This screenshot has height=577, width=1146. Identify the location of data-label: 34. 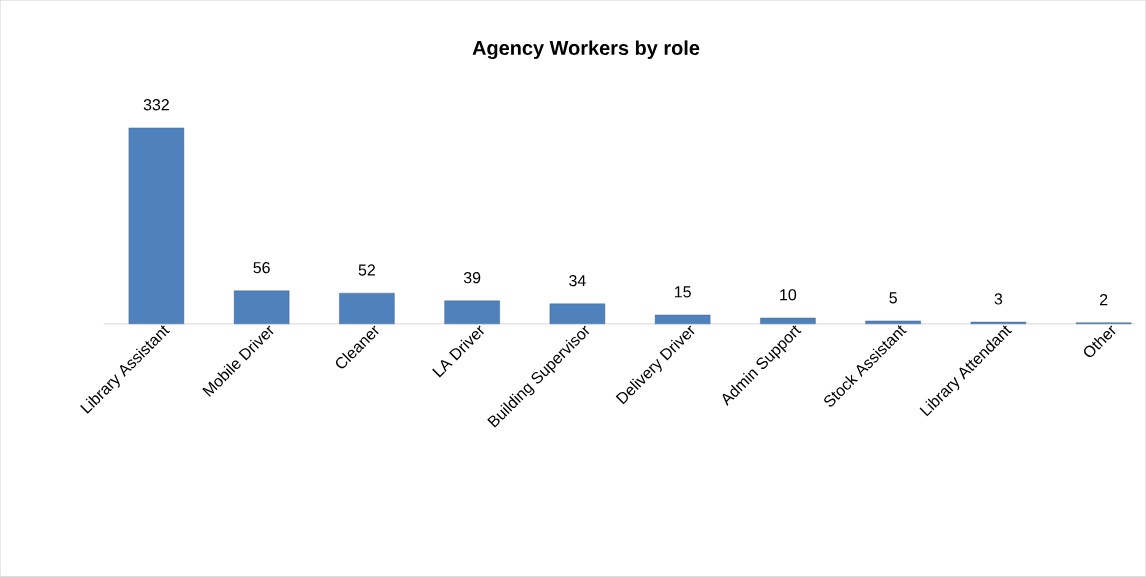
(577, 281).